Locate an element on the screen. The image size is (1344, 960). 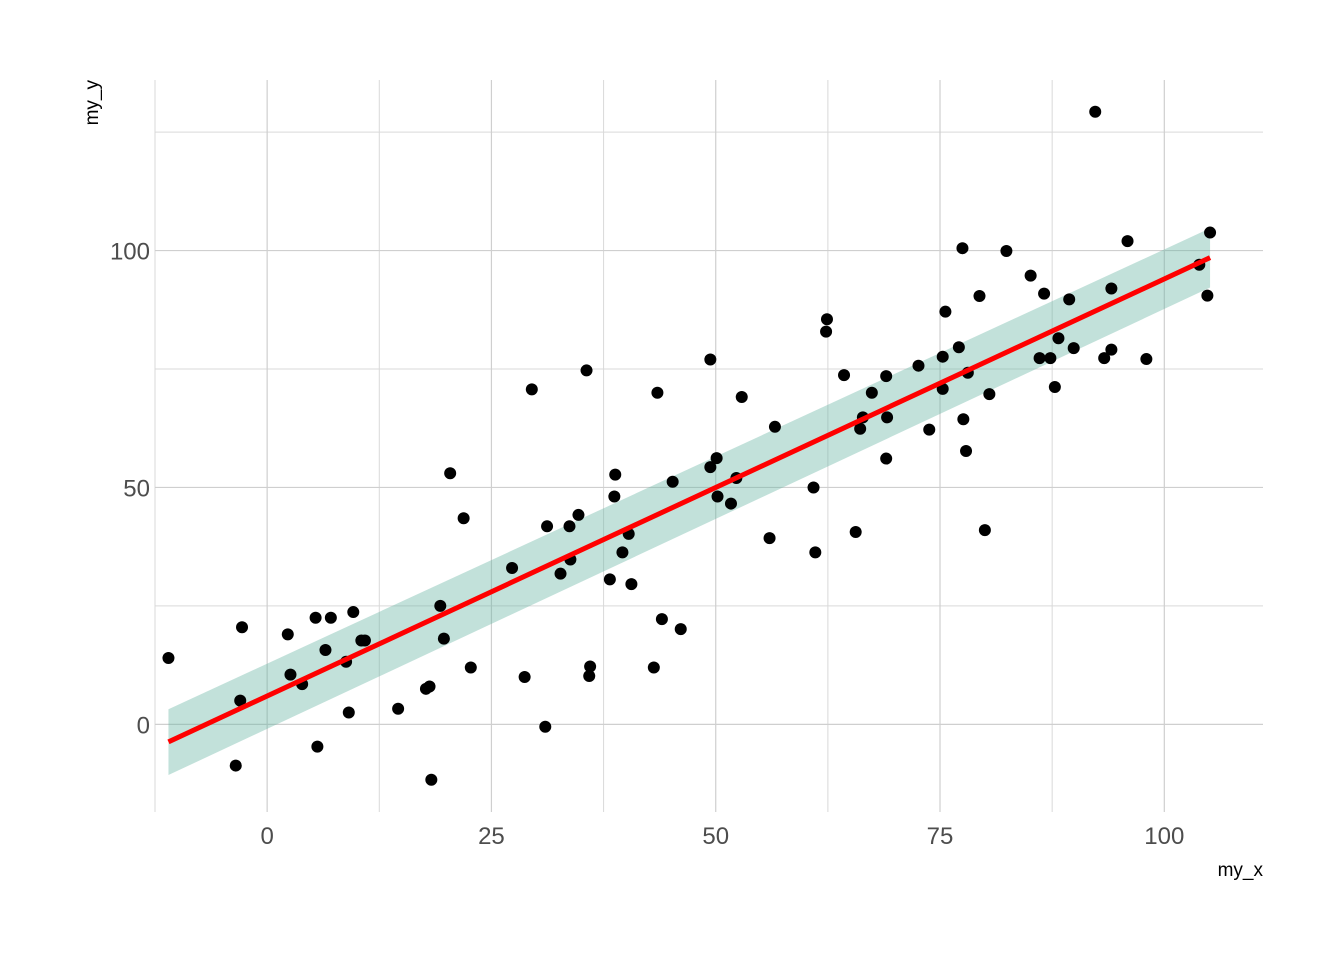
y-axis-ticks: 0 50 100 is located at coordinates (130, 489).